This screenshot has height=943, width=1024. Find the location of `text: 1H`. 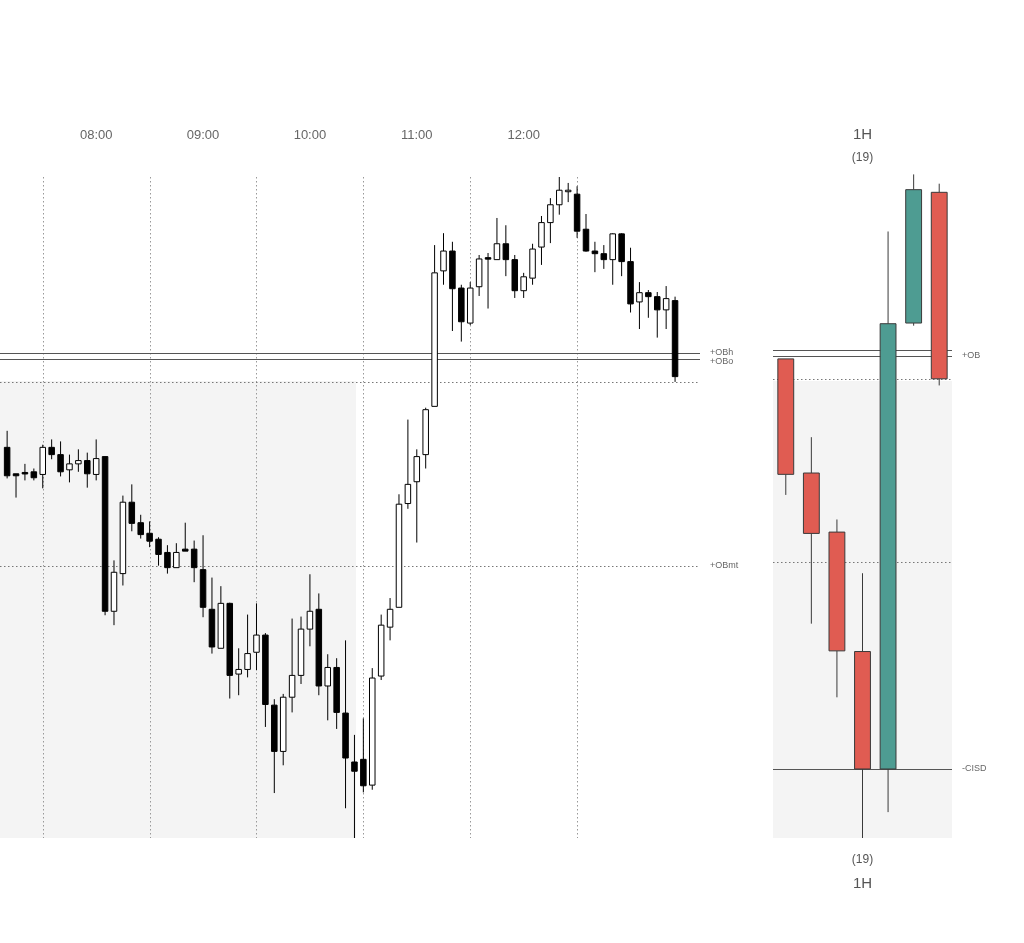

text: 1H is located at coordinates (862, 883).